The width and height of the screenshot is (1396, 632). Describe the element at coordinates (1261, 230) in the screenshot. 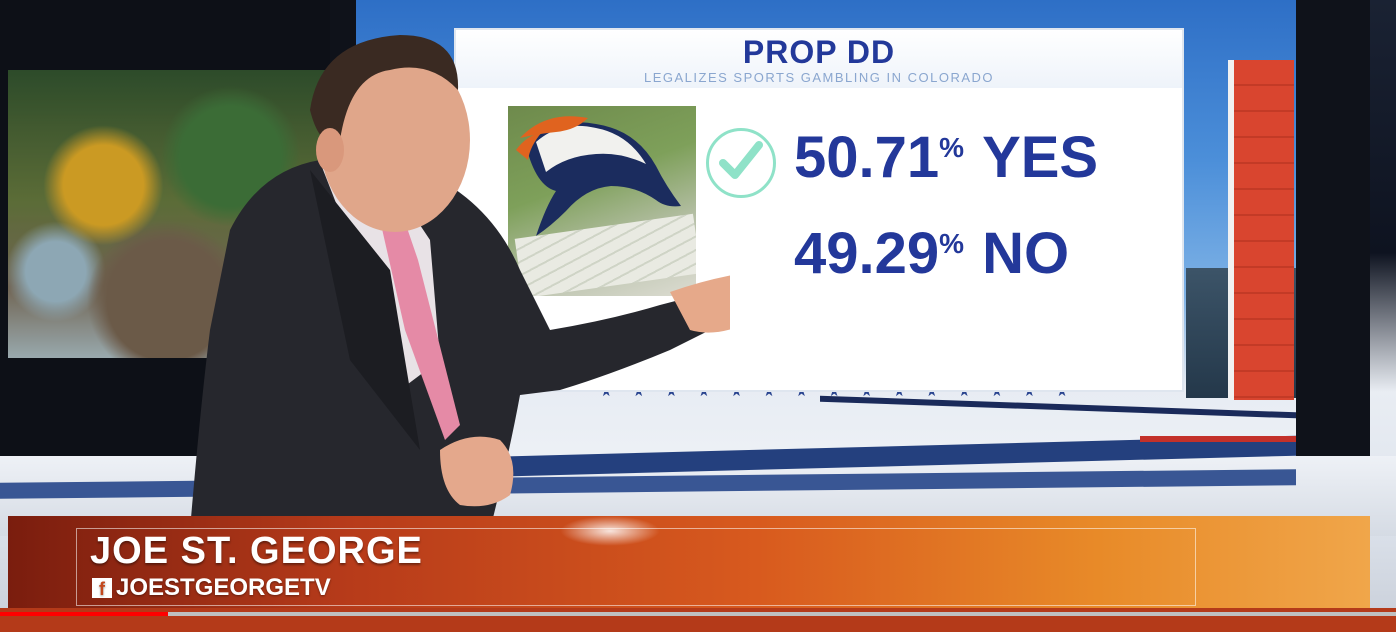

I see `brick-tower` at that location.